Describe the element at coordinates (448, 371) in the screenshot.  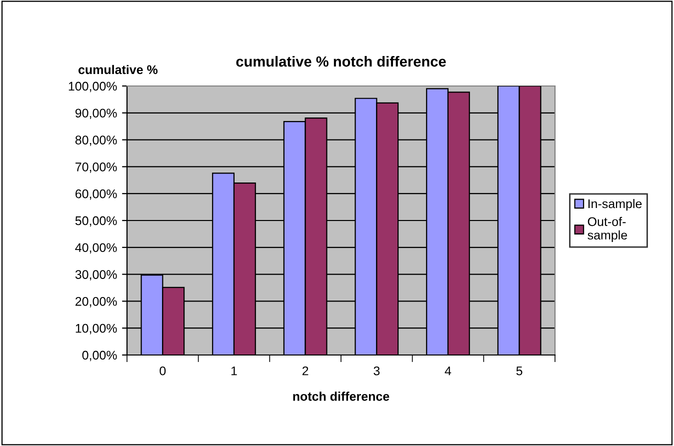
I see `x-tick-label: 4` at that location.